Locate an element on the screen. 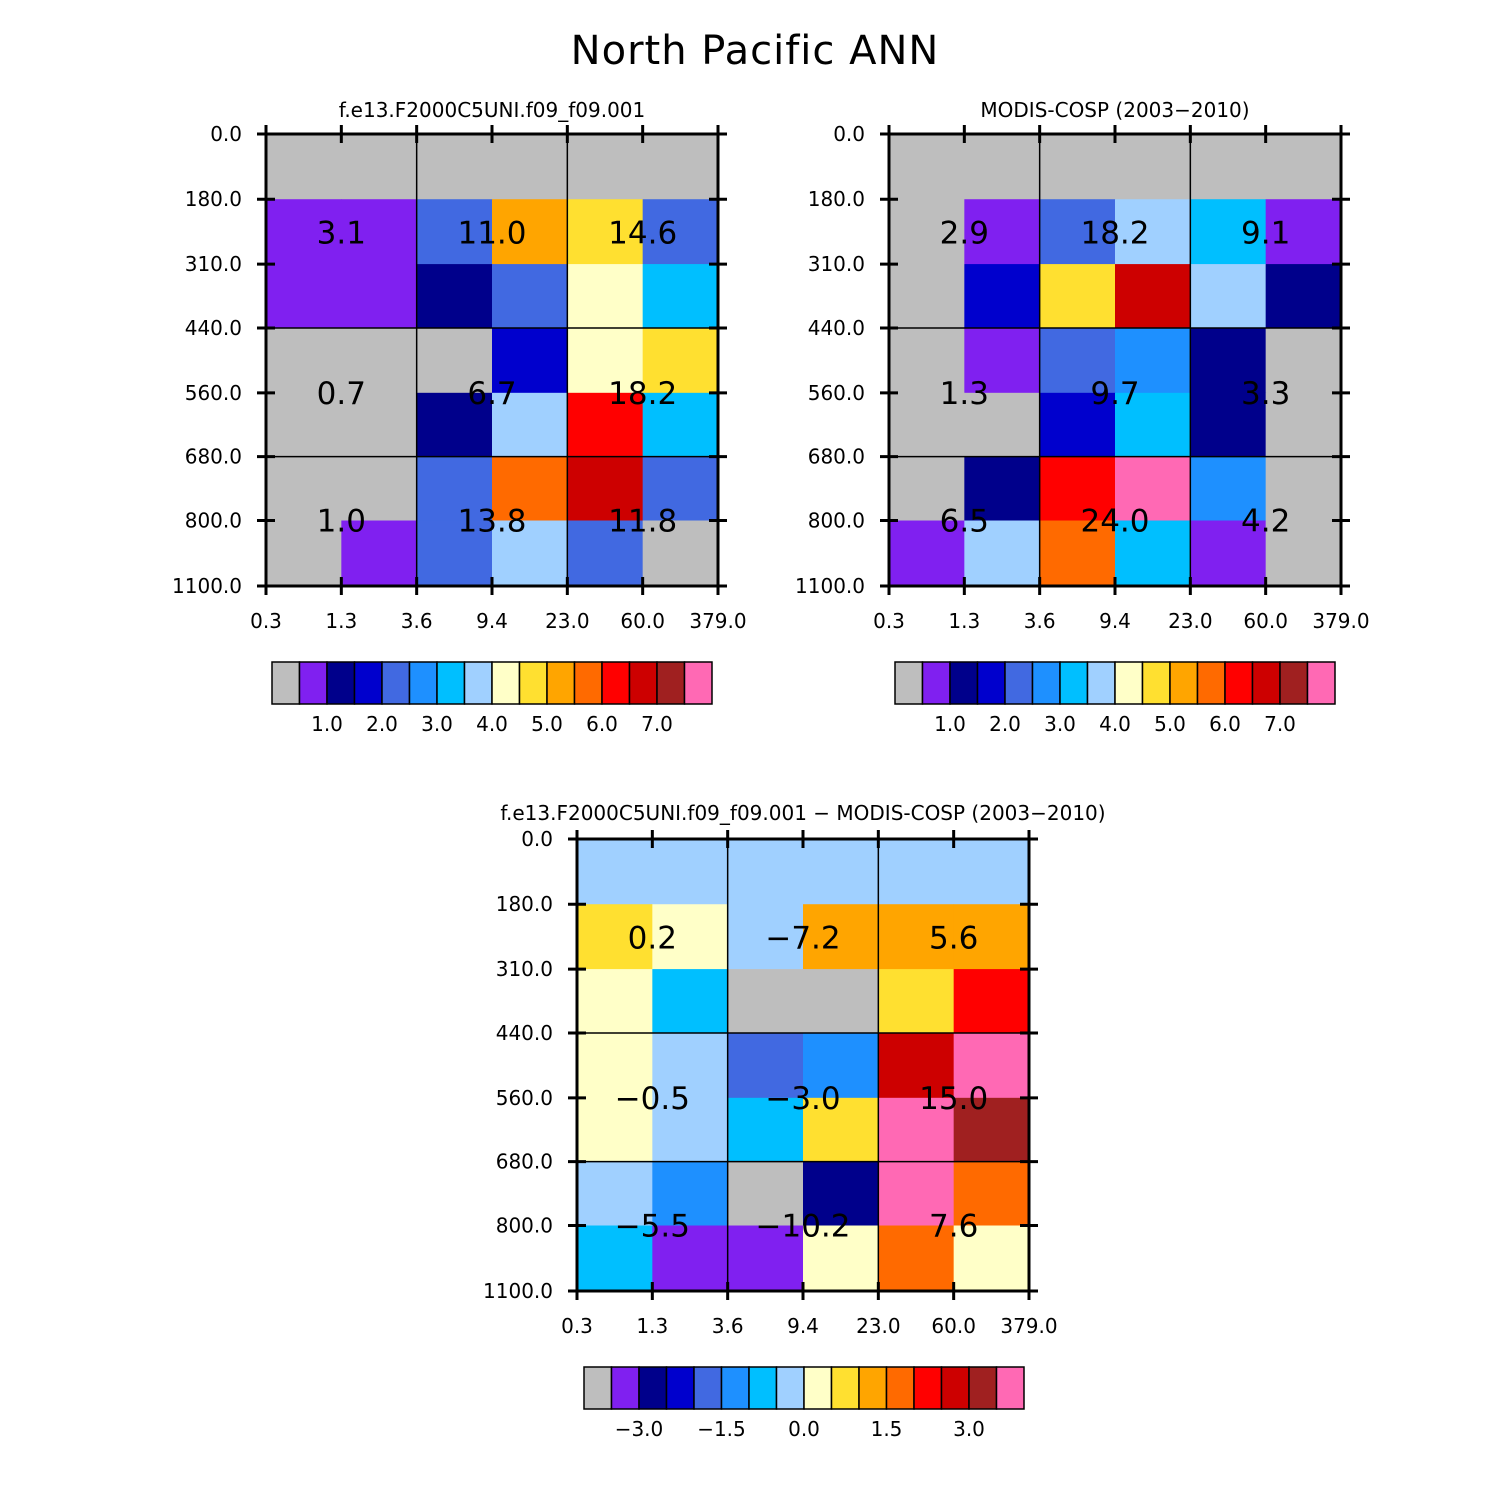 This screenshot has height=1510, width=1510. panel1-ytick-label: 800.0 is located at coordinates (213, 521).